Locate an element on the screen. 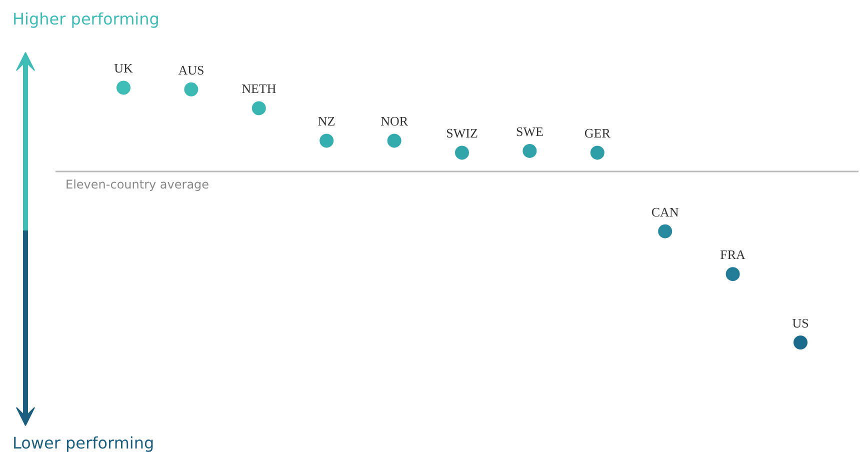 Image resolution: width=861 pixels, height=454 pixels. text: Higher performing is located at coordinates (86, 19).